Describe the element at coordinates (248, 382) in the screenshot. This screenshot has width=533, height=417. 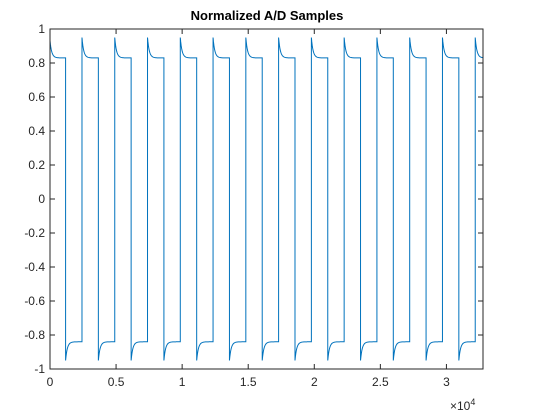
I see `x-tick-label: 1.5` at that location.